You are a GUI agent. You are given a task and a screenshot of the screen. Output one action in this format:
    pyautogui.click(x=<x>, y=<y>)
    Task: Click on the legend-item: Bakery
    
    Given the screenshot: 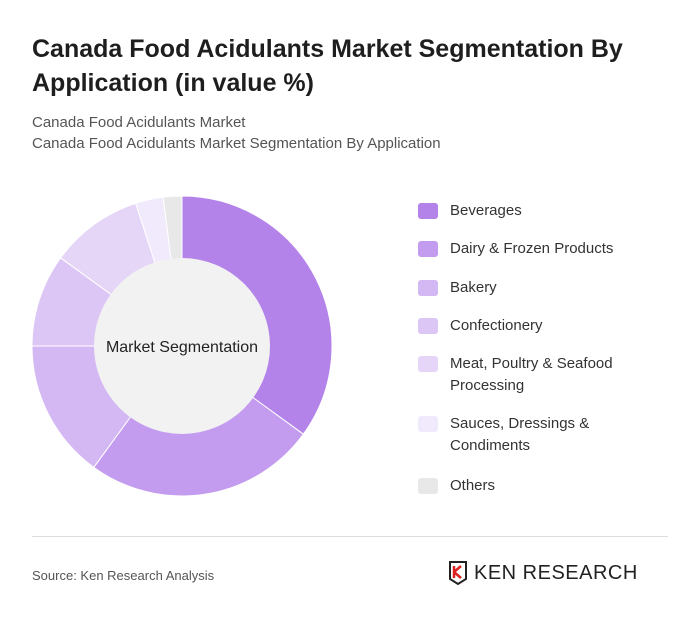 What is the action you would take?
    pyautogui.click(x=534, y=288)
    